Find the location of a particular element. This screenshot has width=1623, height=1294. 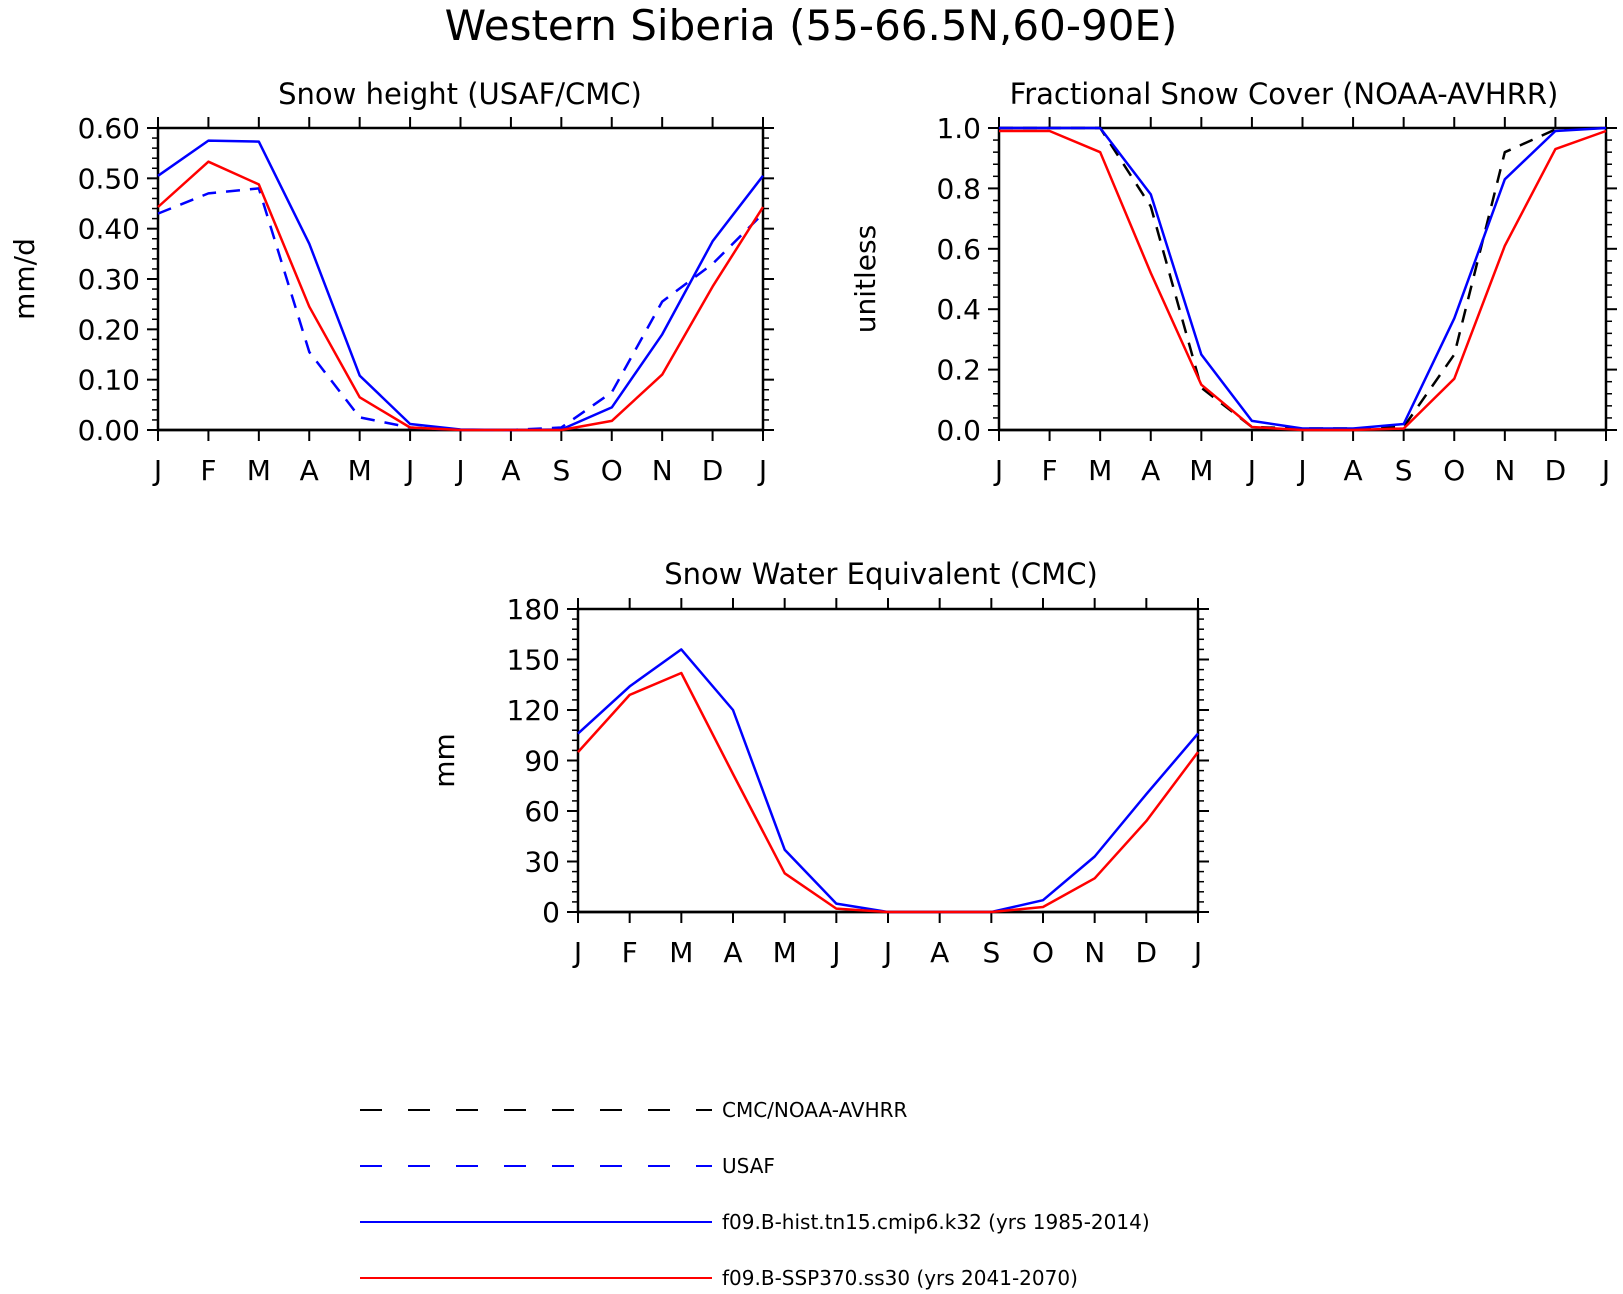

legend-entry: CMC/NOAA-AVHRR is located at coordinates (634, 1110).